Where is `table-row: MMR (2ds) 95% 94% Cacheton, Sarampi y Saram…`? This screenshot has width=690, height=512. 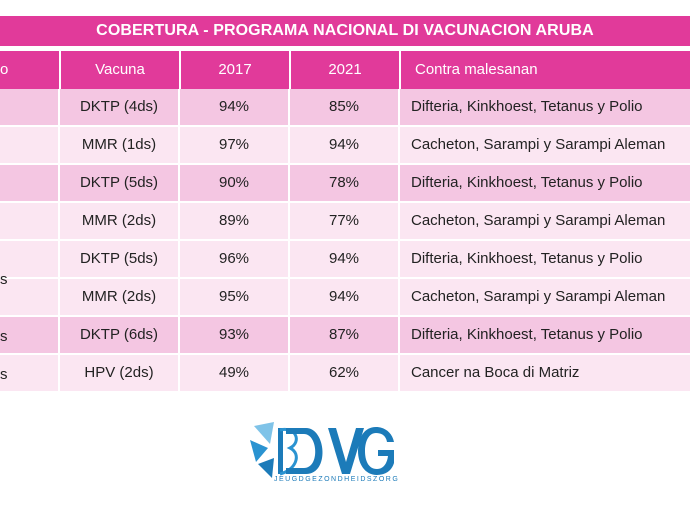 table-row: MMR (2ds) 95% 94% Cacheton, Sarampi y Saram… is located at coordinates (345, 297).